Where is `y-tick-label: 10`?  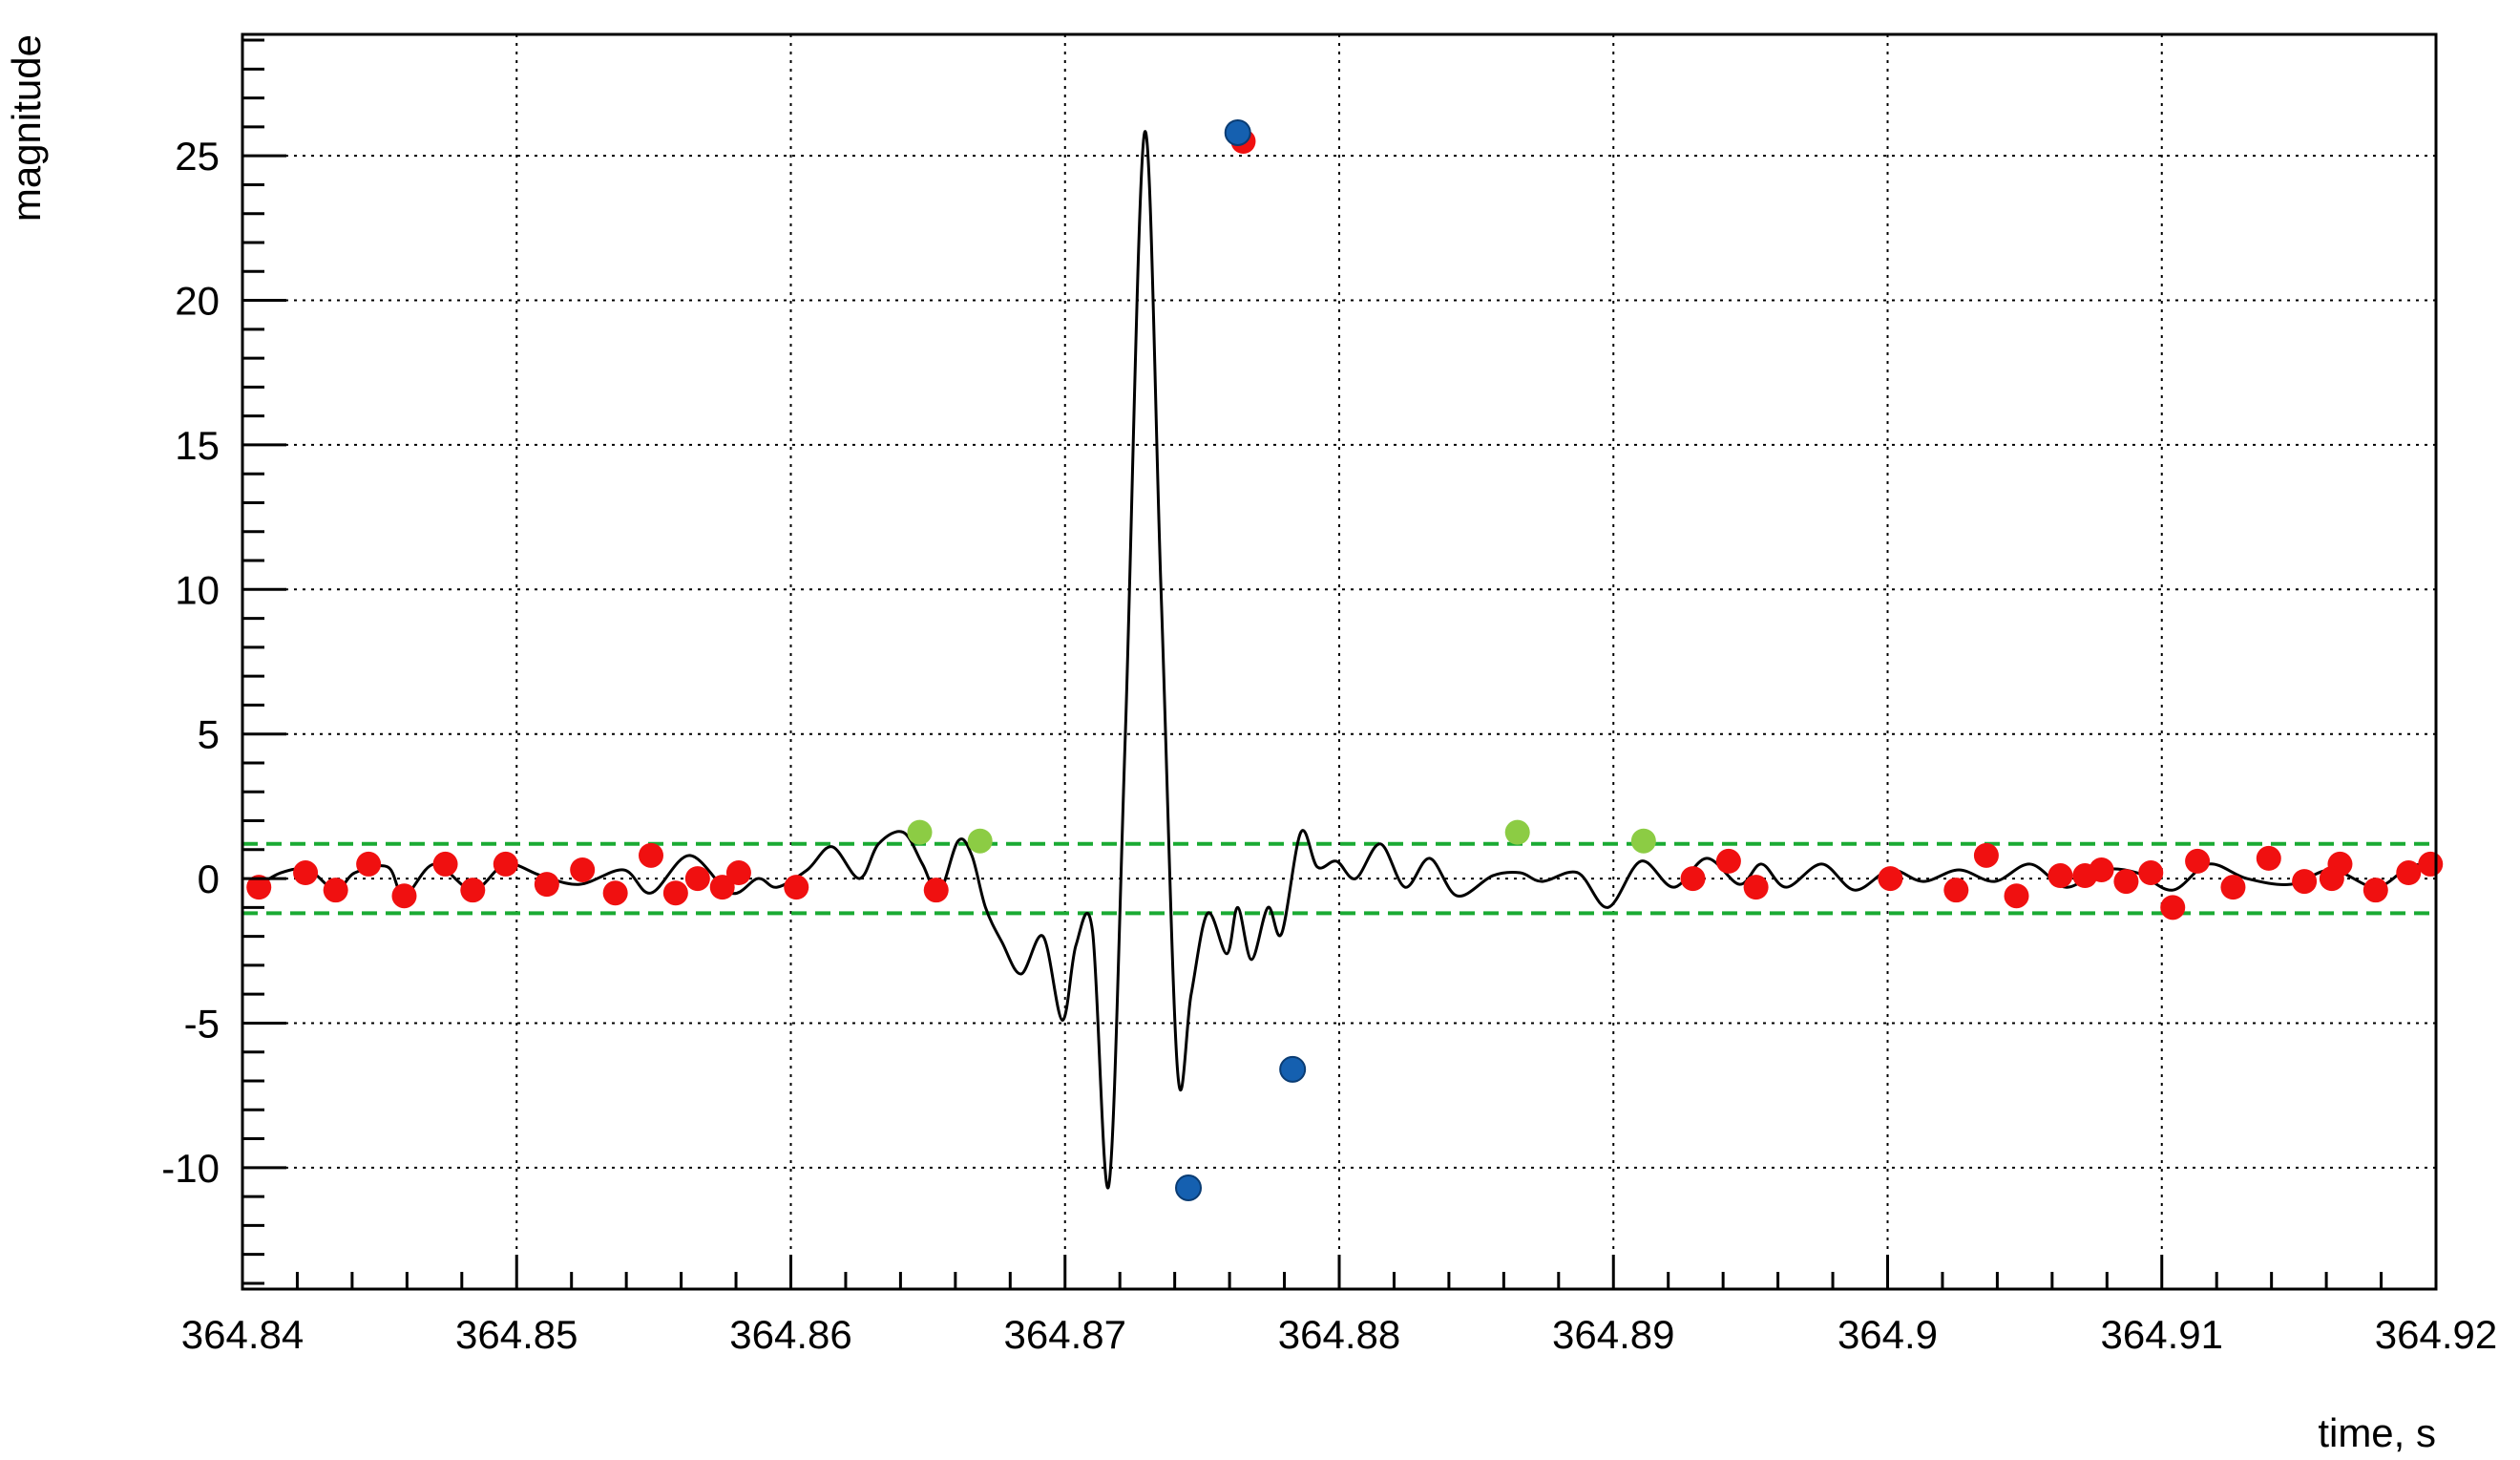 y-tick-label: 10 is located at coordinates (198, 589).